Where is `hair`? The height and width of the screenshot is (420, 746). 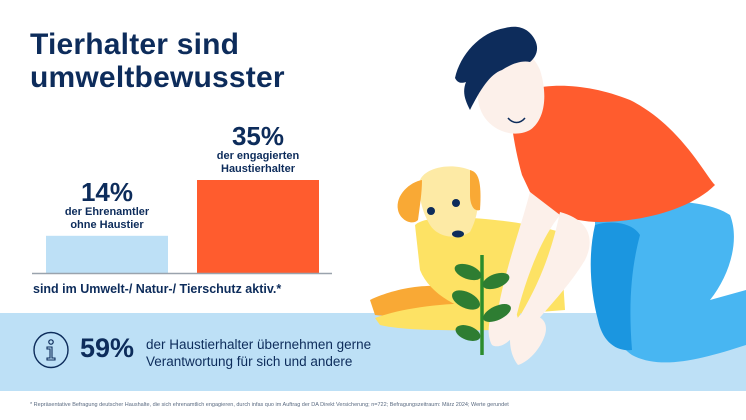 hair is located at coordinates (496, 68).